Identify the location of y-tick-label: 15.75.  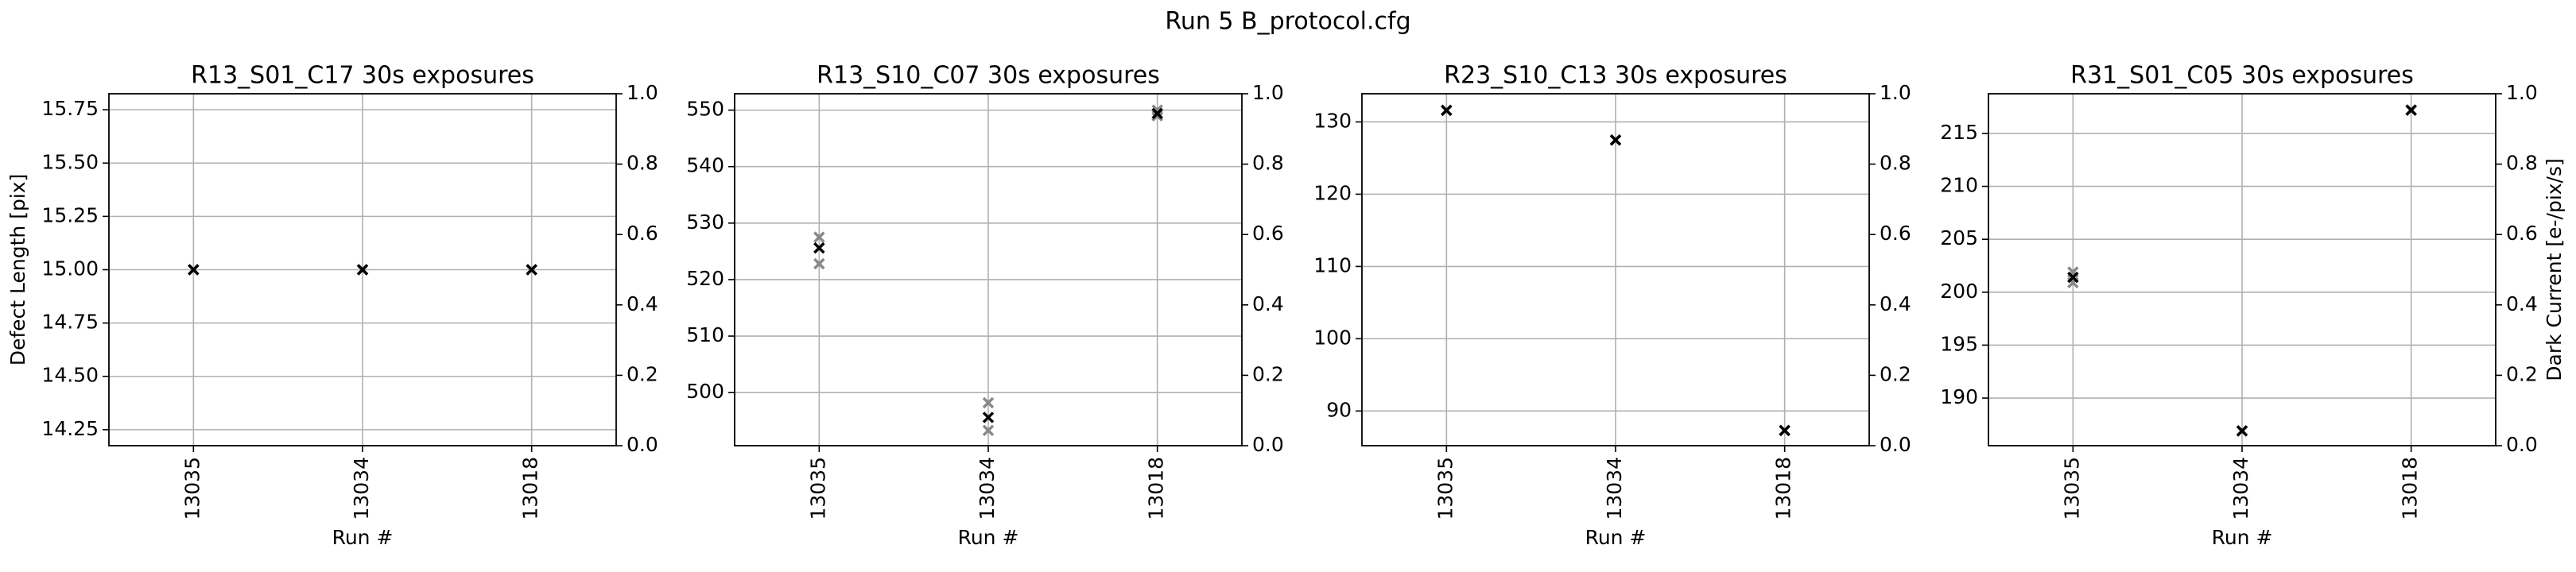
(70, 108).